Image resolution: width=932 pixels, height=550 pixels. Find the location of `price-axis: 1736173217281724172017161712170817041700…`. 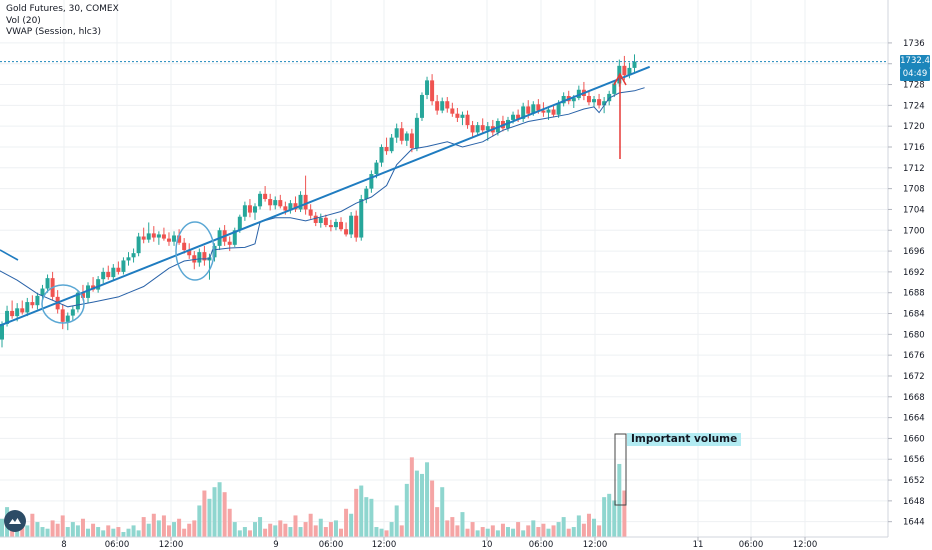

price-axis: 1736173217281724172017161712170817041700… is located at coordinates (909, 275).